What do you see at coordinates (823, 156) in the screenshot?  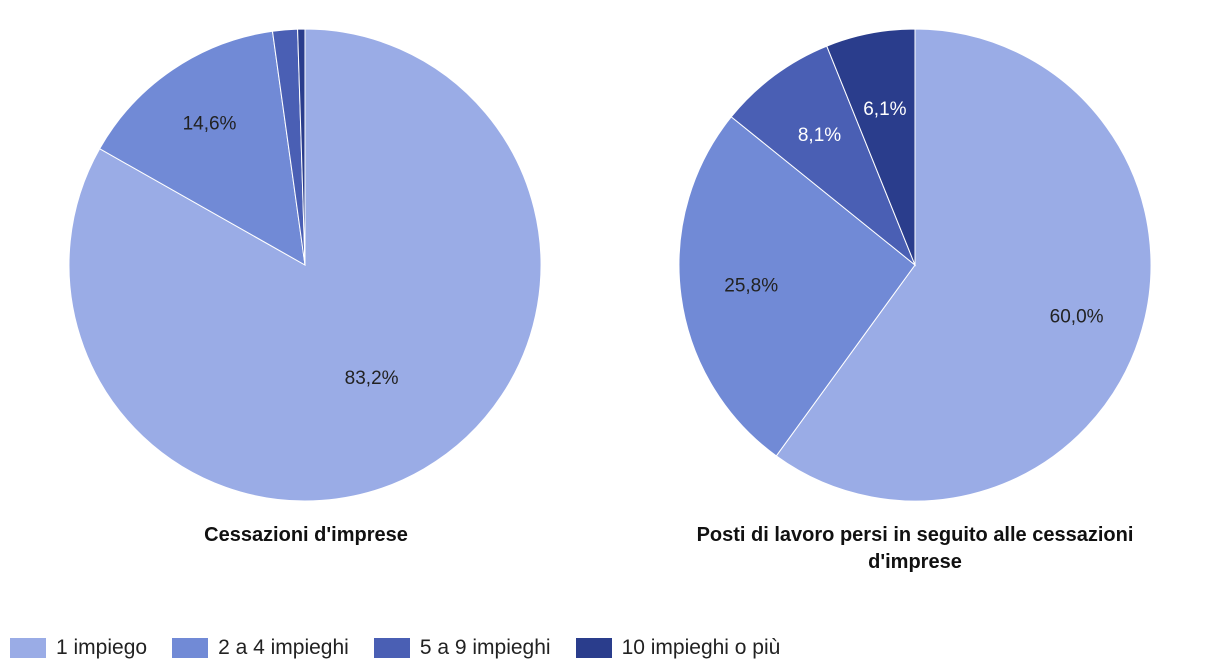 I see `pie-posti-di-lavoro-slice-5-a-9-impieghi` at bounding box center [823, 156].